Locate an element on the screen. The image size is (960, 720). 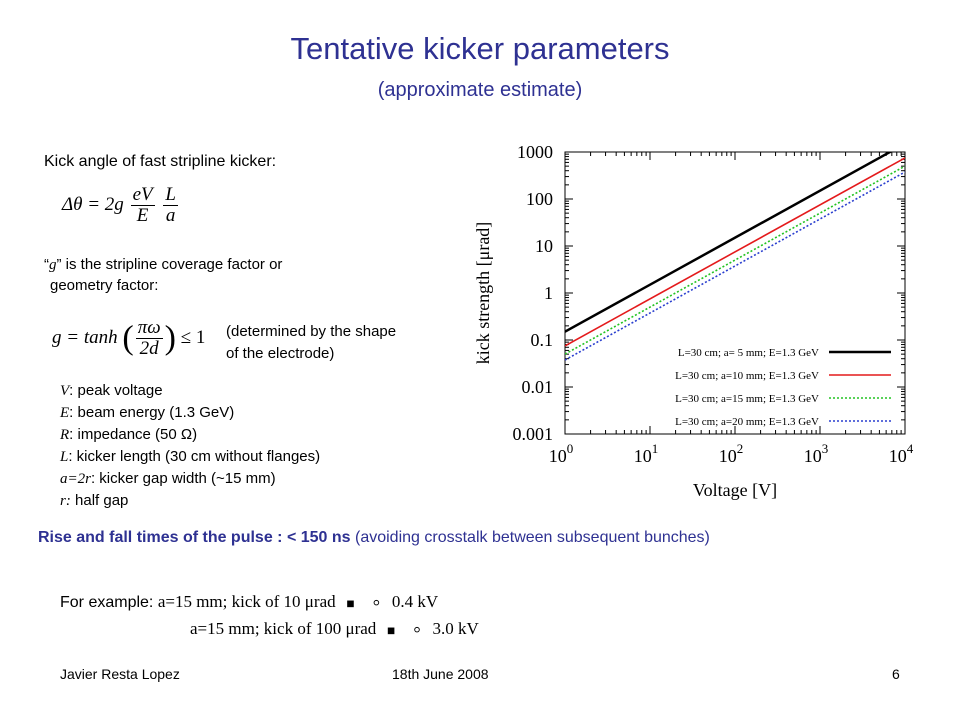
g-formula-frac-num: πω is located at coordinates (149, 328).